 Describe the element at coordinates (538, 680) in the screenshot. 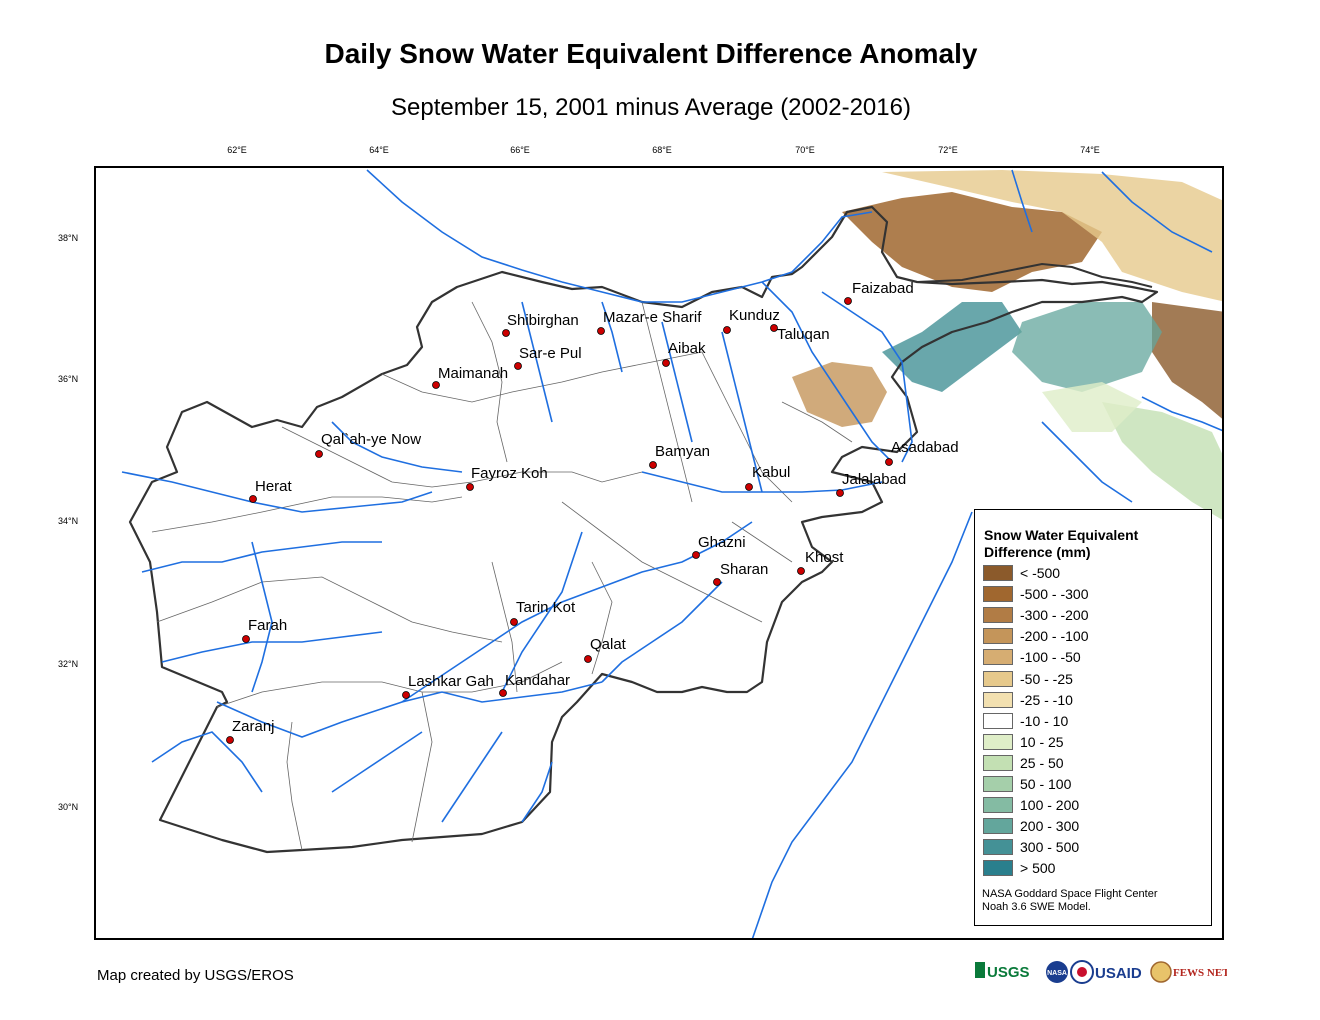

I see `city-label-kandahar: Kandahar` at that location.